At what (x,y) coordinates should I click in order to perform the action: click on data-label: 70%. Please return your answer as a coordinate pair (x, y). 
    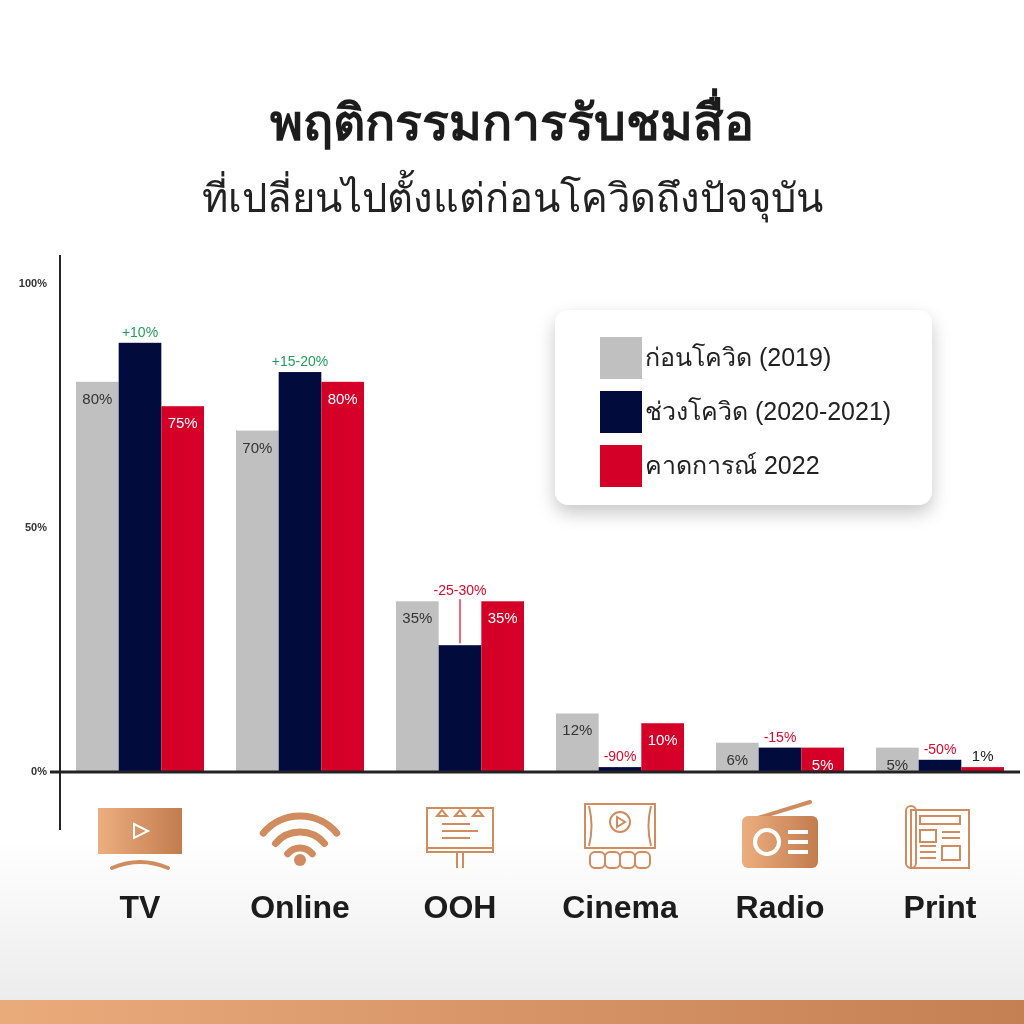
    Looking at the image, I should click on (257, 447).